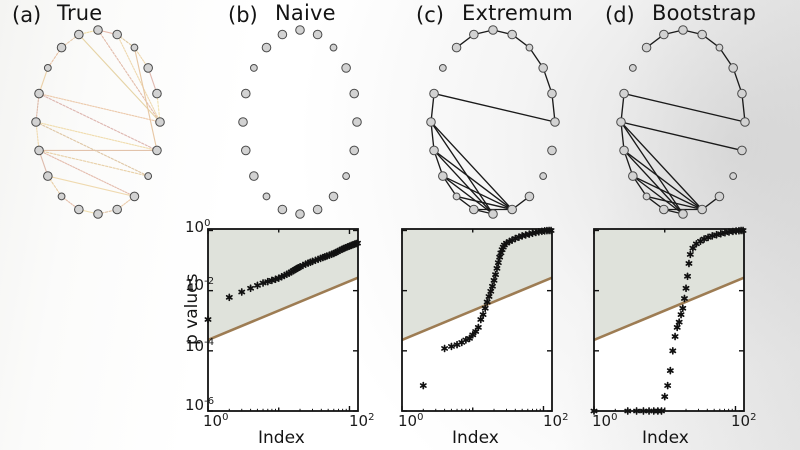  Describe the element at coordinates (668, 320) in the screenshot. I see `pvalue-plot-bootstrap` at that location.